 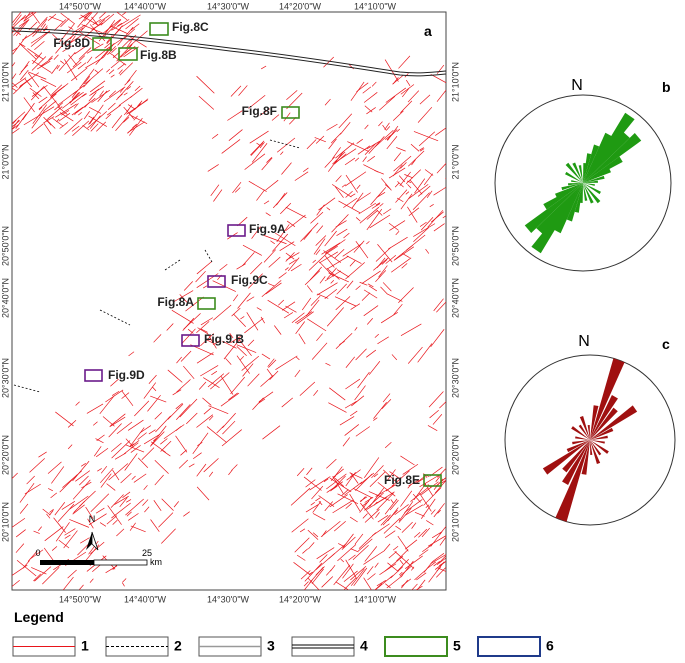 What do you see at coordinates (216, 281) in the screenshot?
I see `figure-box` at bounding box center [216, 281].